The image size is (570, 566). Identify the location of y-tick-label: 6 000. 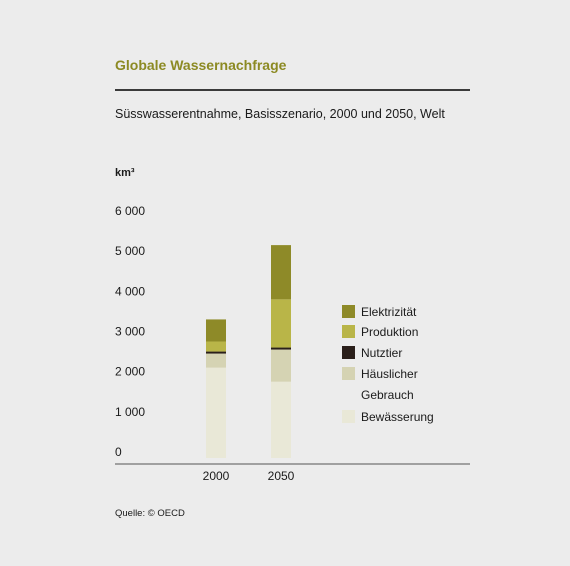
(130, 211).